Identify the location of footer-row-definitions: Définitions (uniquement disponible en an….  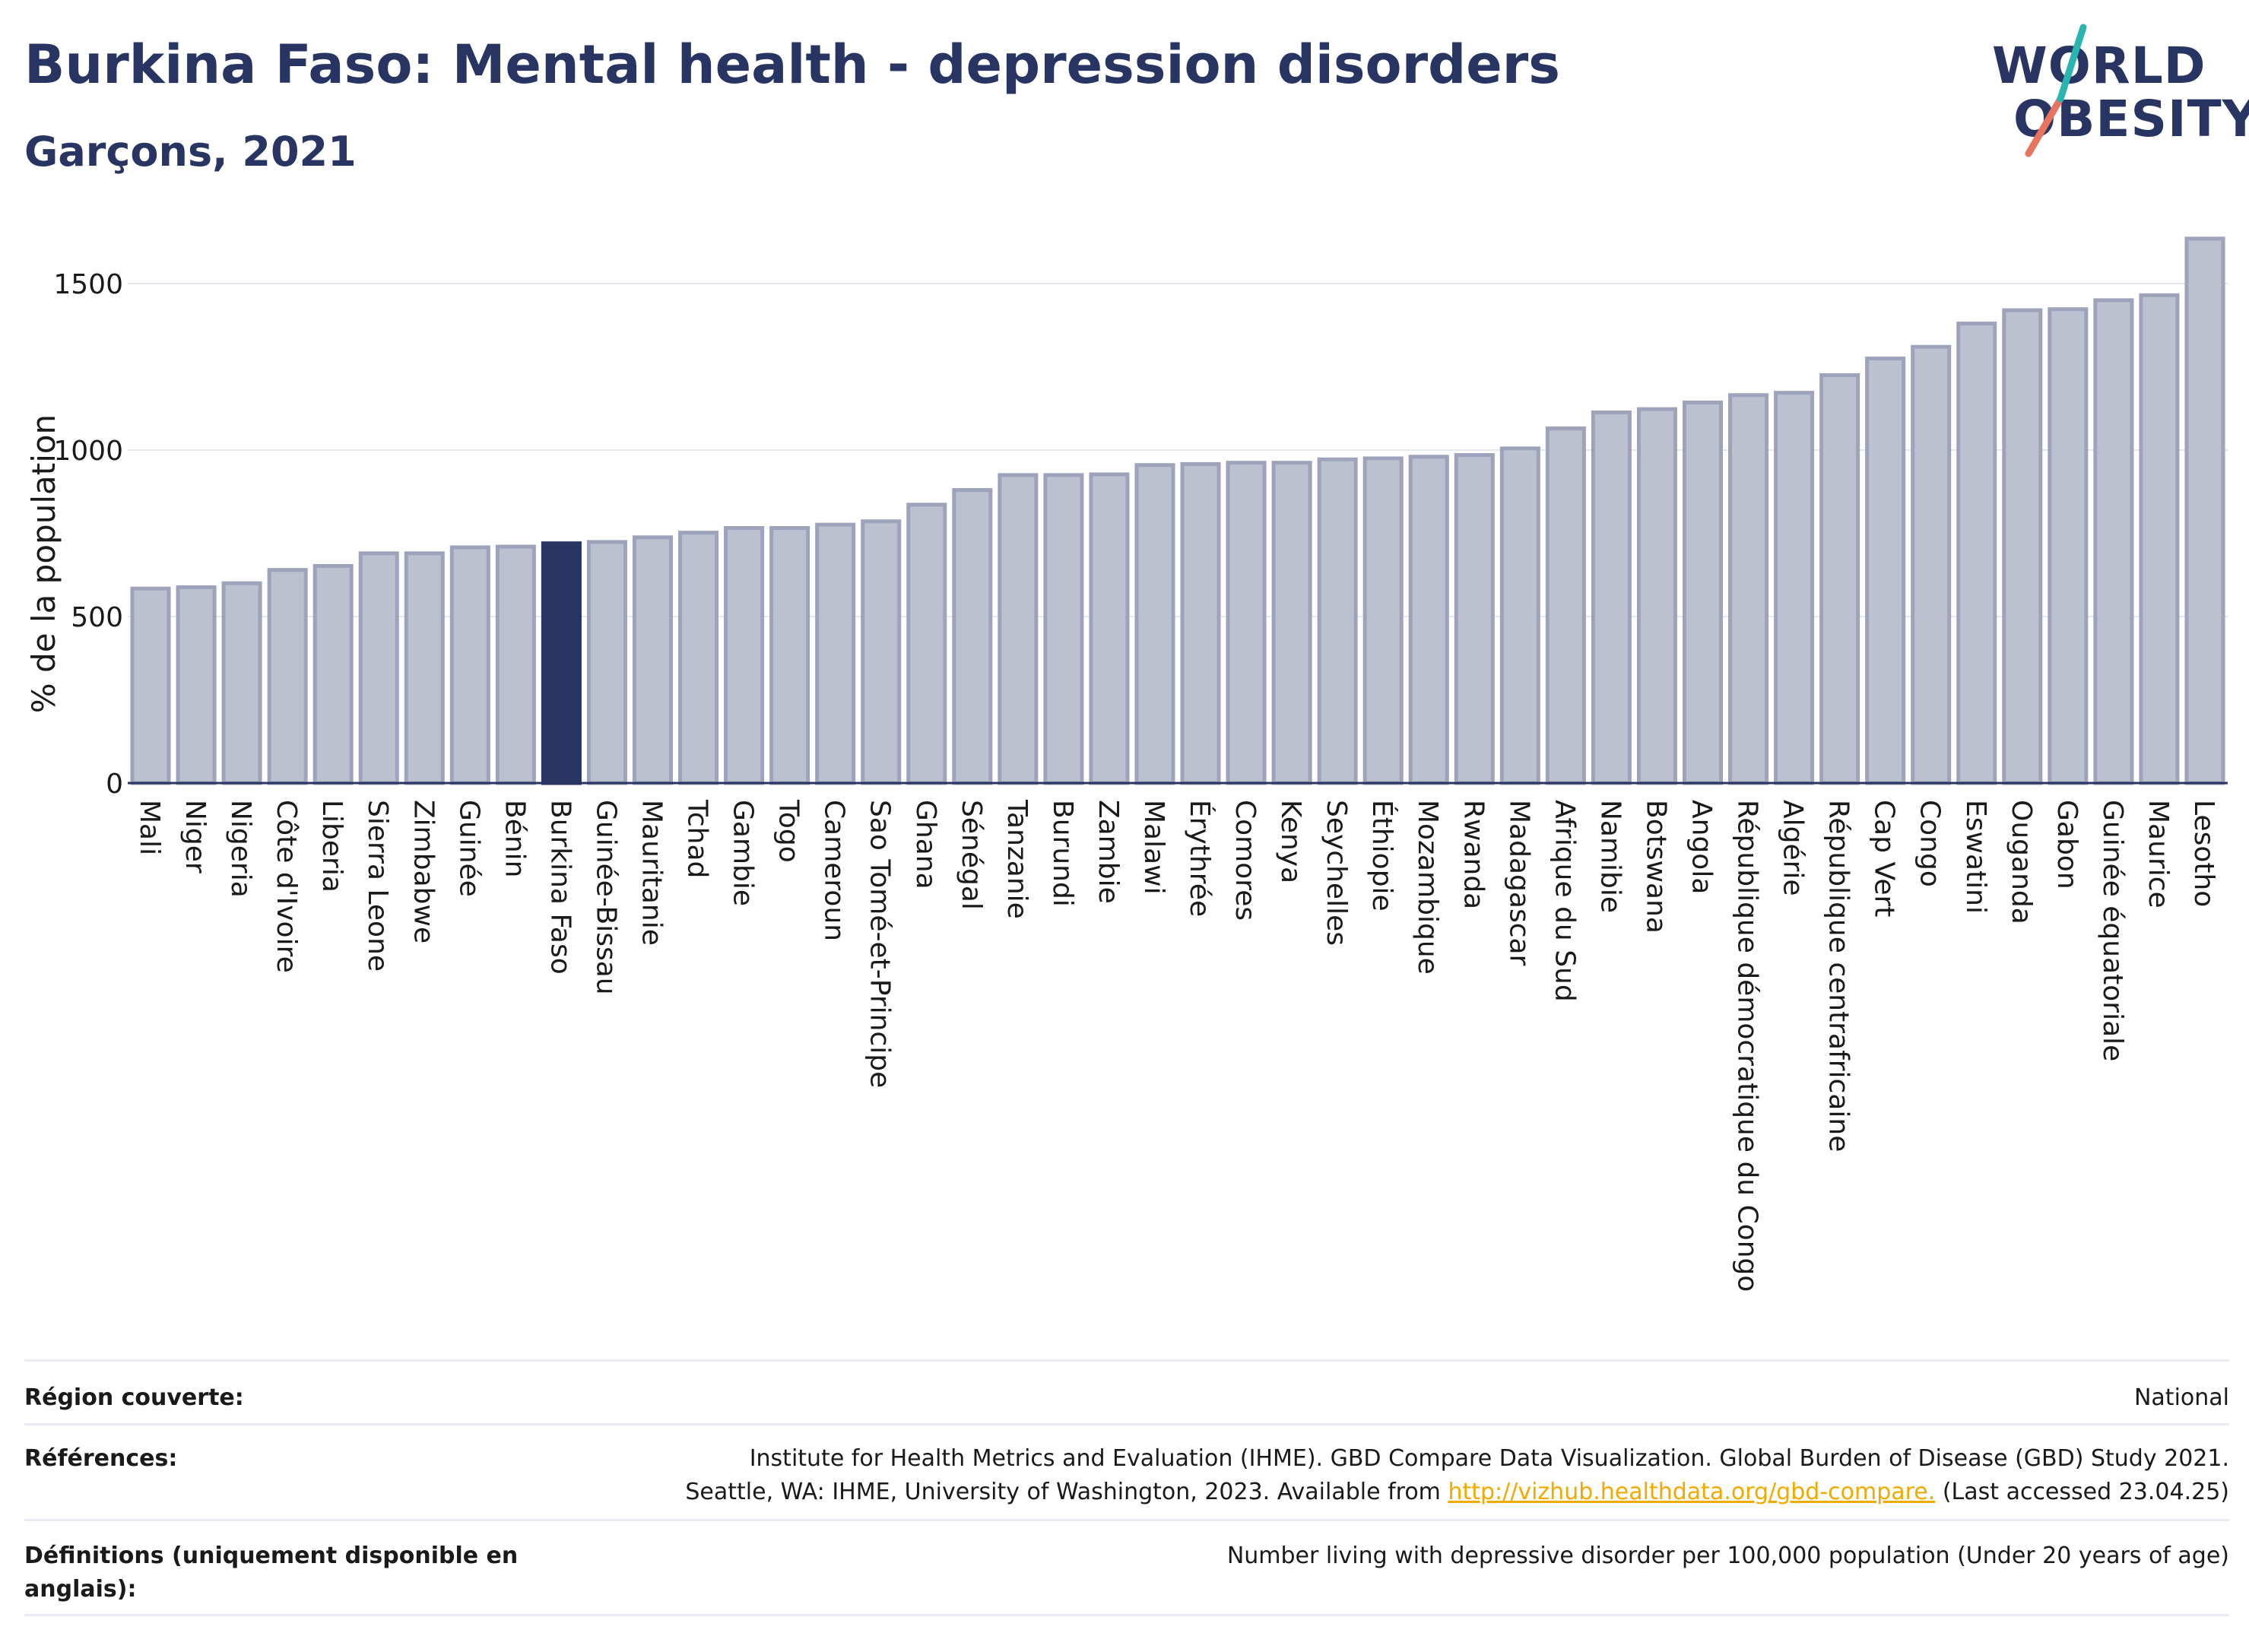
(1126, 1568).